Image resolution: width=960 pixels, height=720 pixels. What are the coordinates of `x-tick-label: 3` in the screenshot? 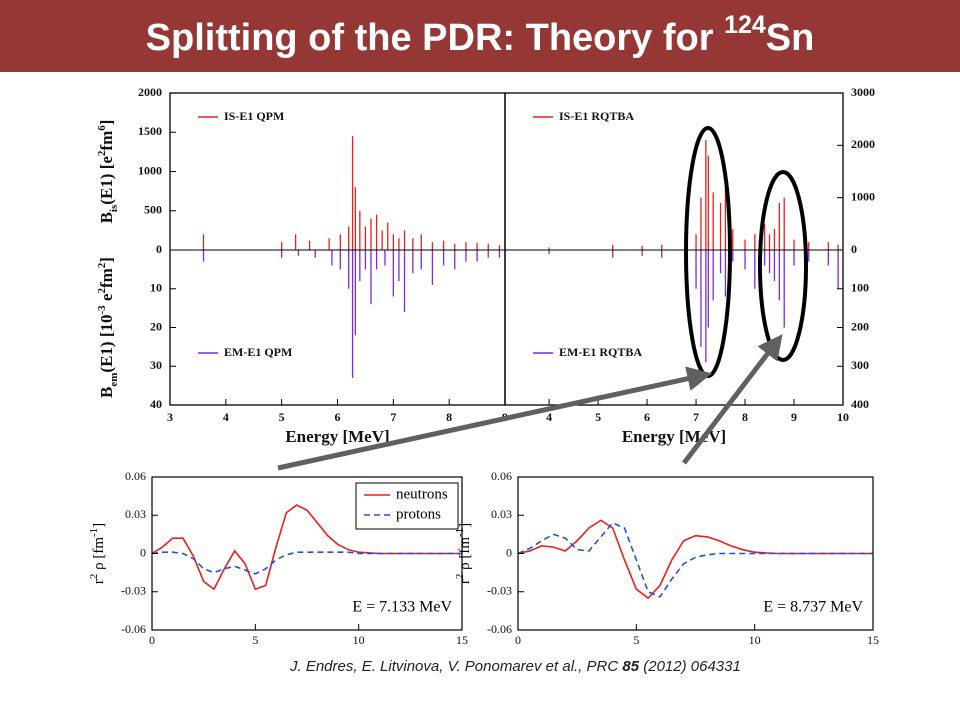 It's located at (170, 417).